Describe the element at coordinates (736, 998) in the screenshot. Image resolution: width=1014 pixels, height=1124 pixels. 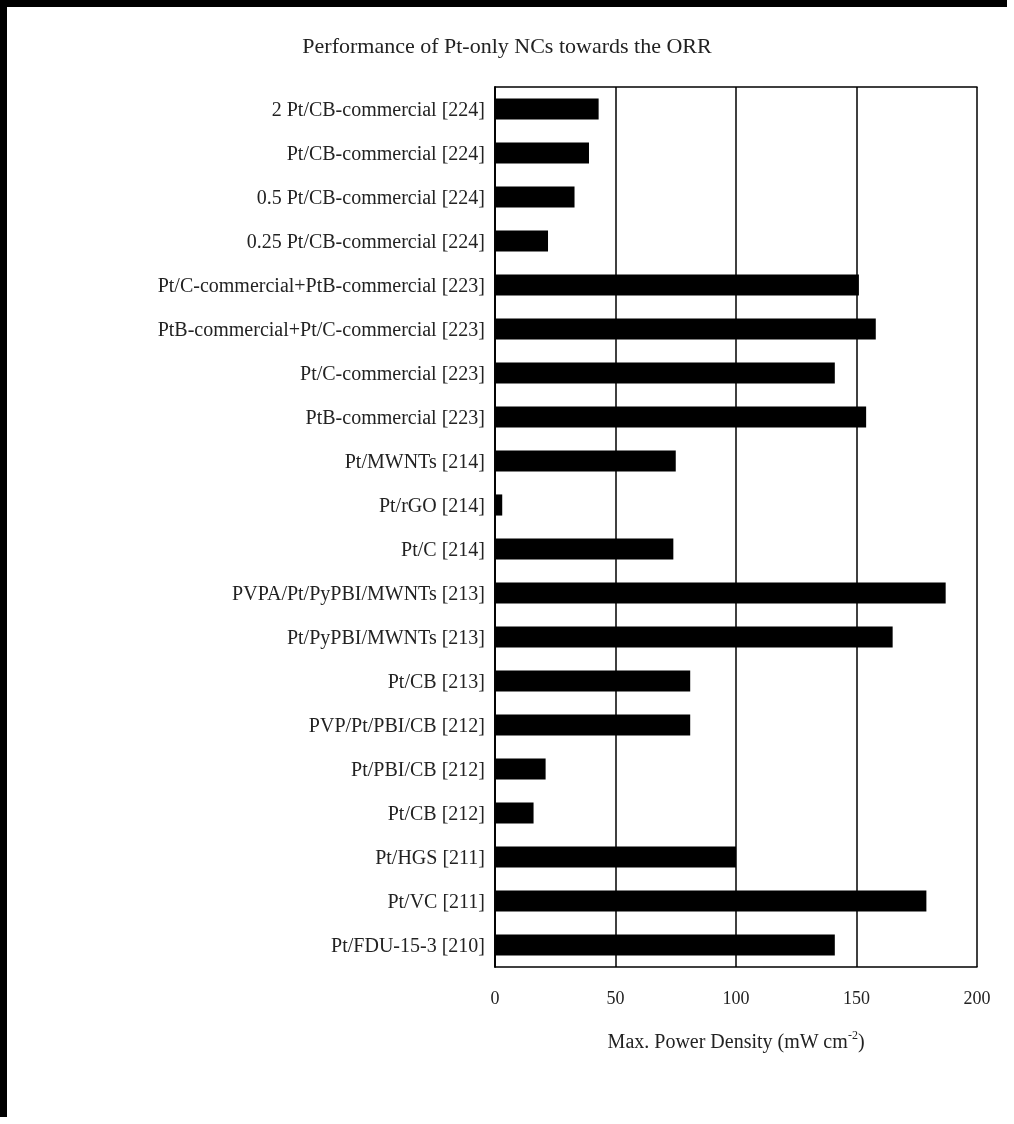
I see `x-tick-label: 100` at that location.